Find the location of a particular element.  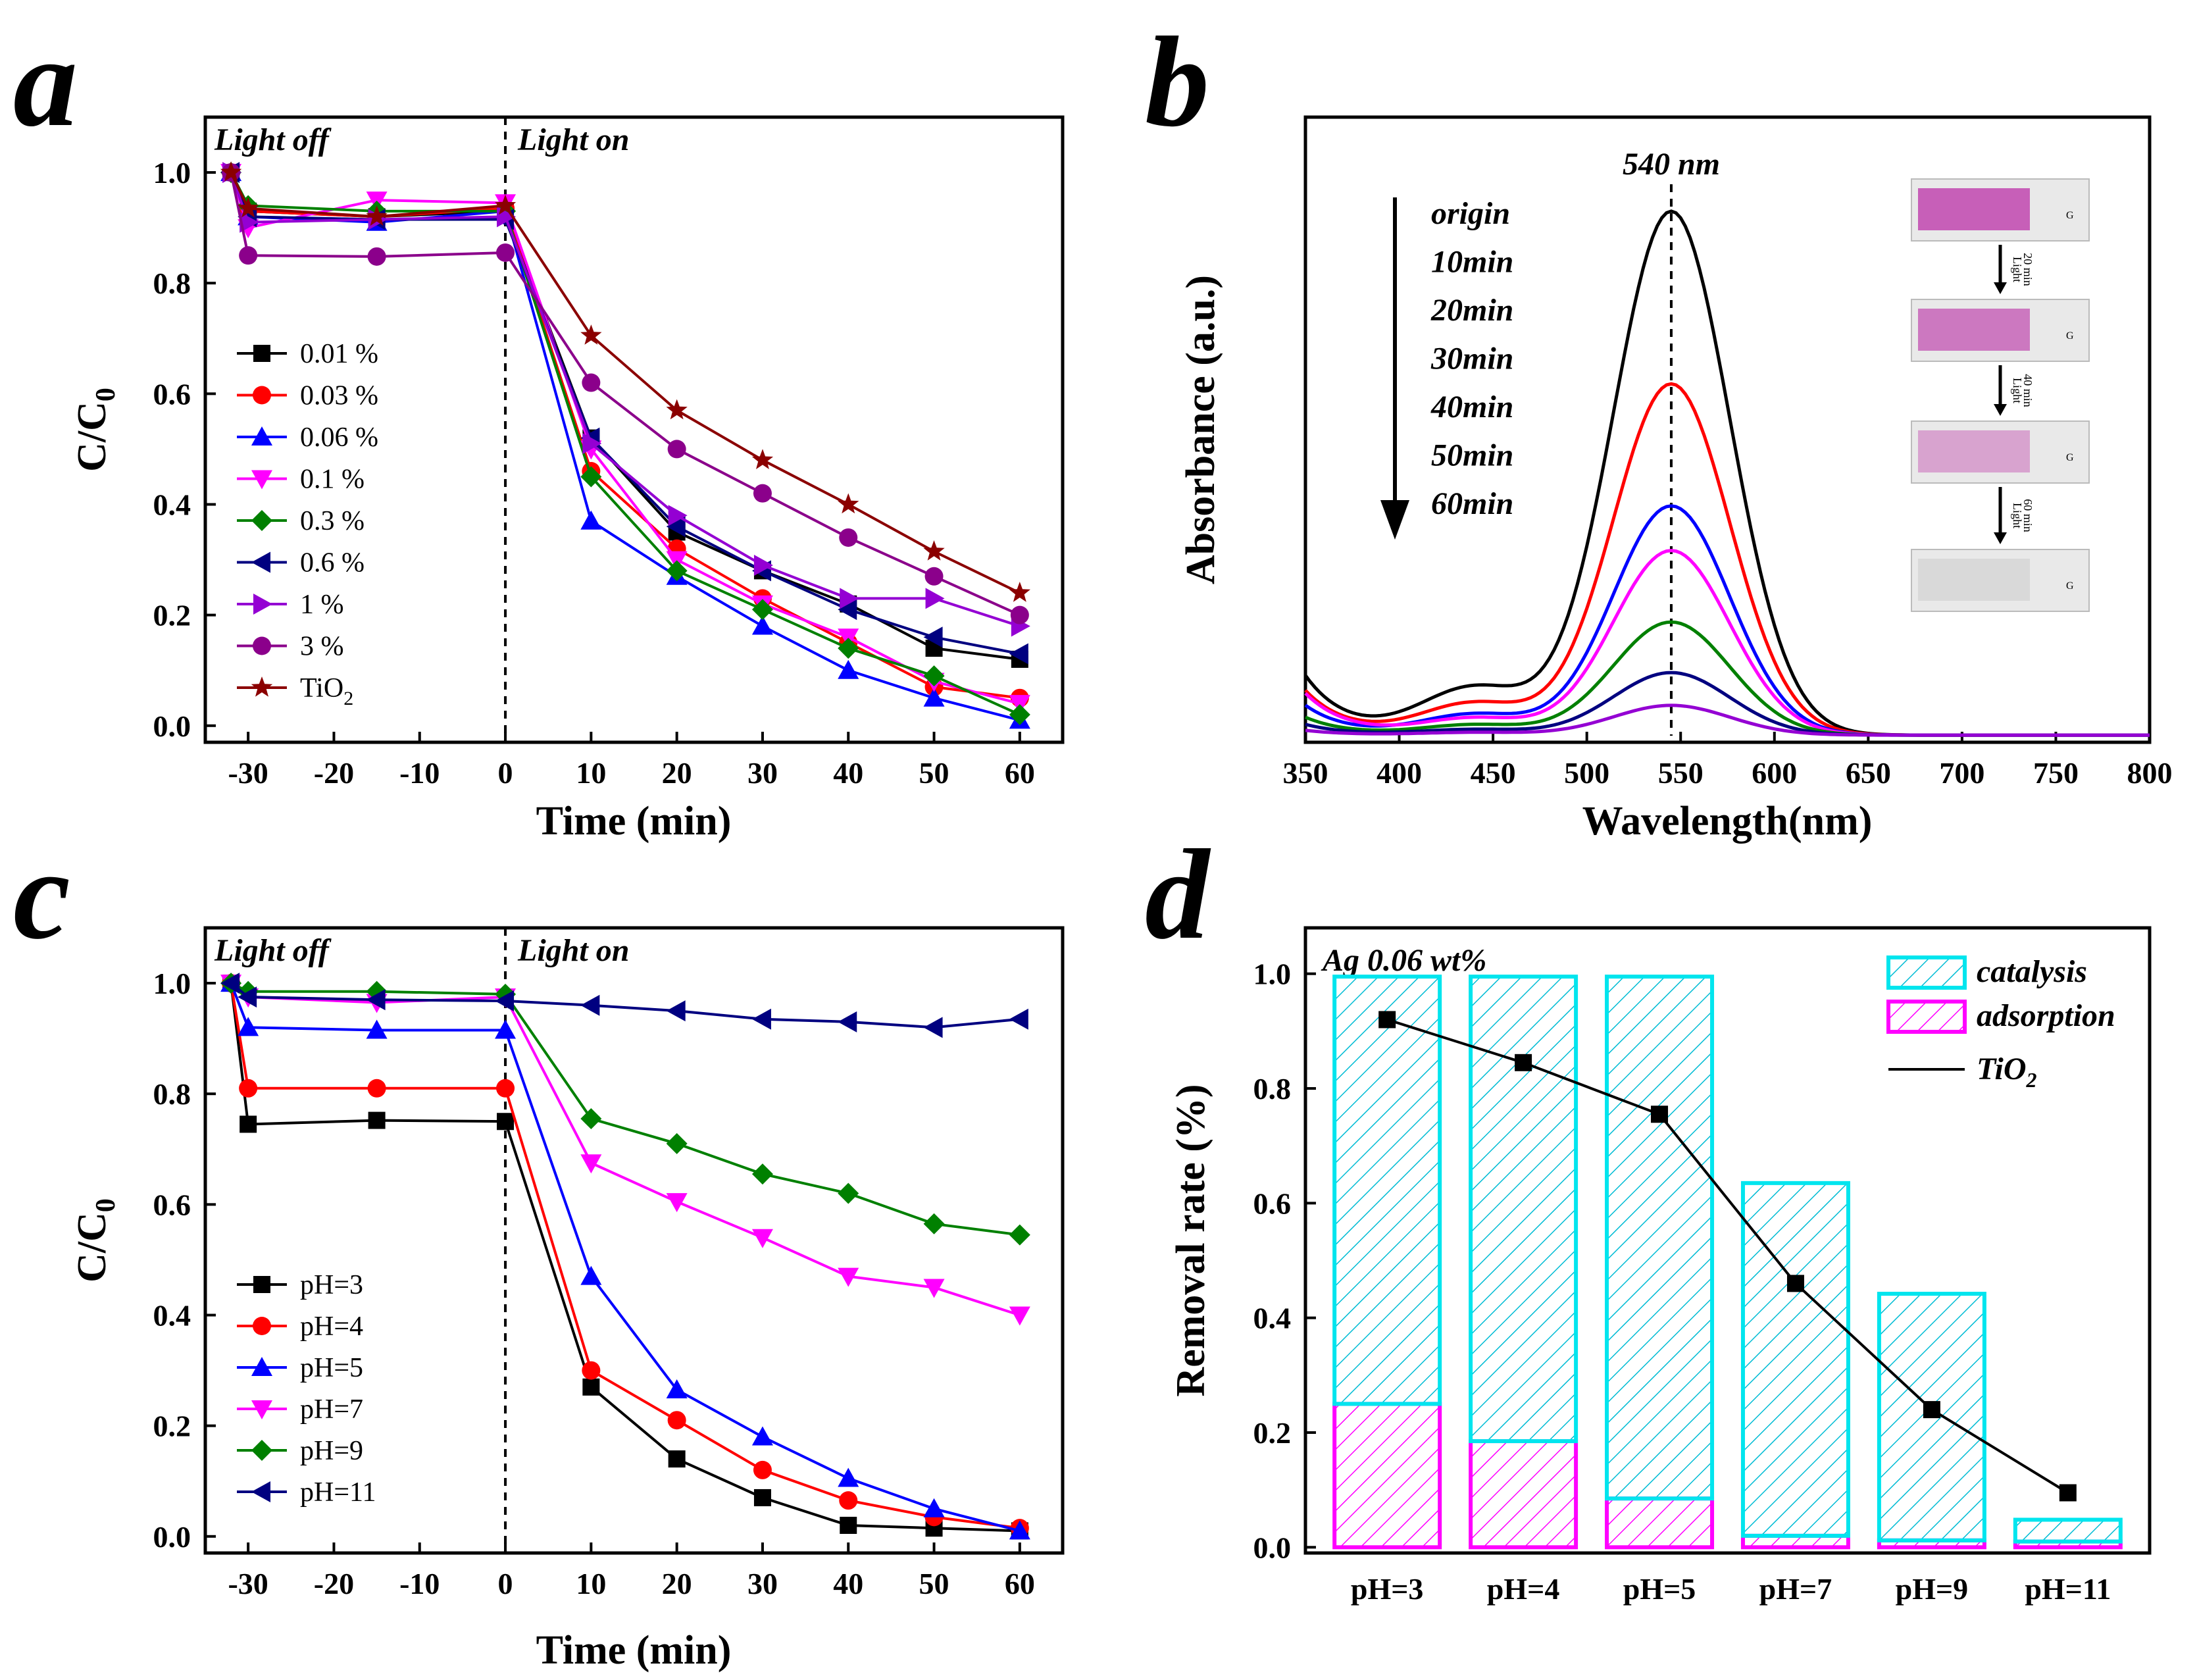

panel-b-x-ticks: 350 400 450 500 550 600 650 700 750 800 is located at coordinates (1728, 761).